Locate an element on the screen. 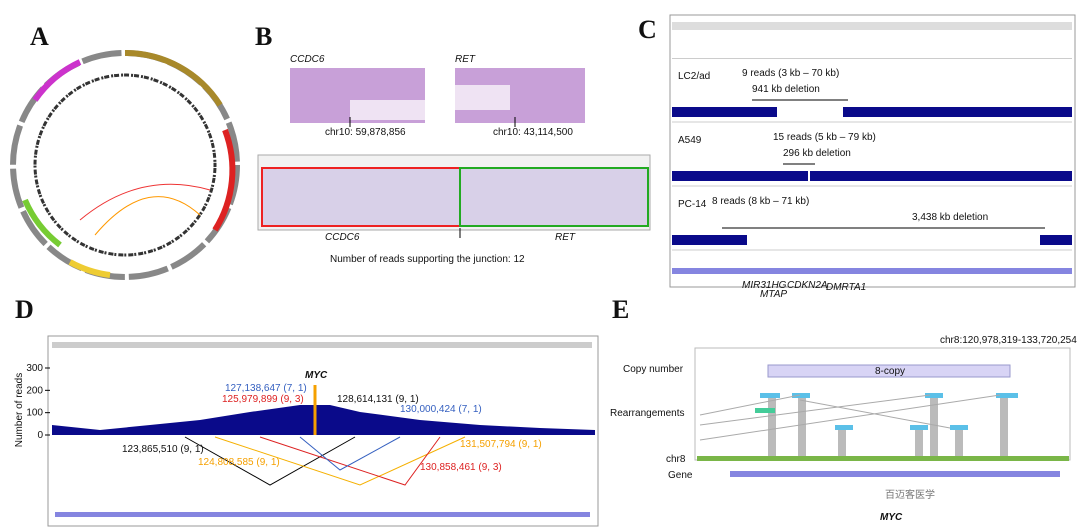 The width and height of the screenshot is (1080, 531). panel-label: D is located at coordinates (24, 309).